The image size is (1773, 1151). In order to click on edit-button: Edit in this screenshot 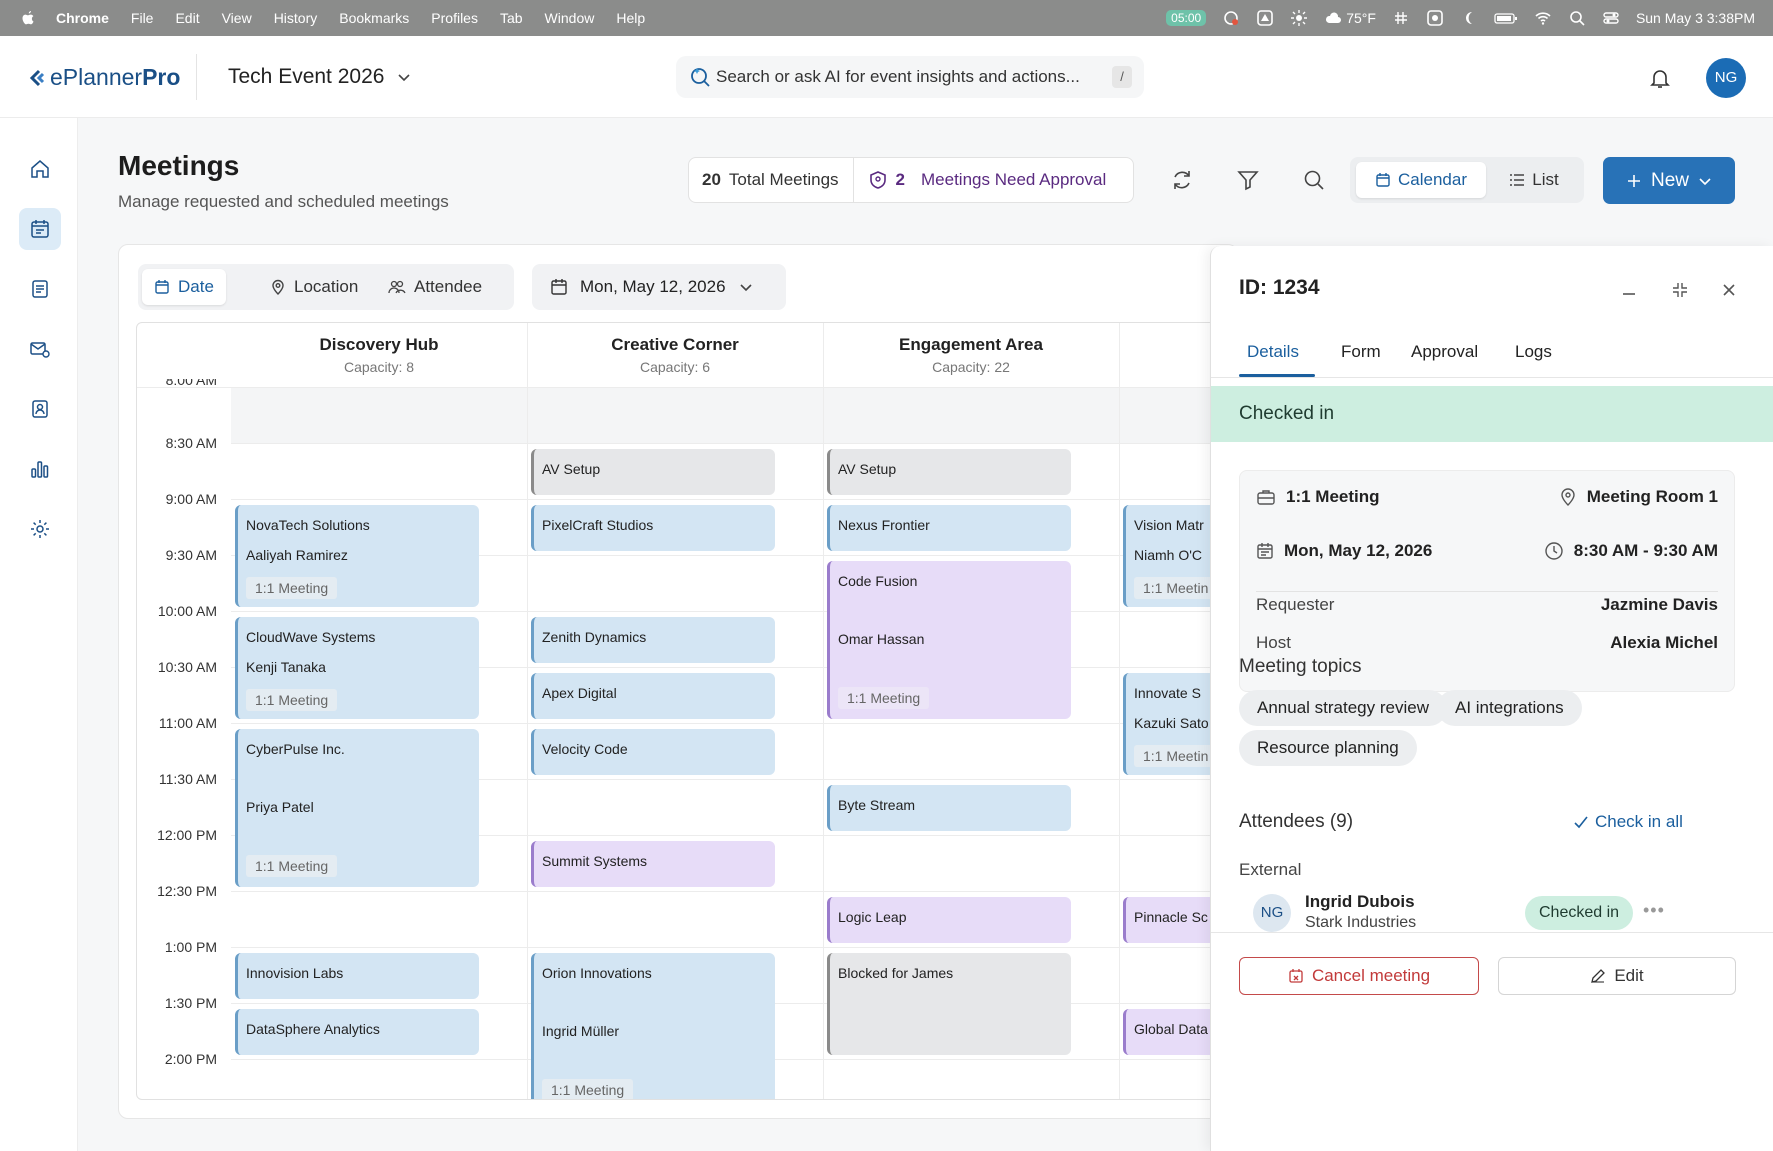, I will do `click(1617, 976)`.